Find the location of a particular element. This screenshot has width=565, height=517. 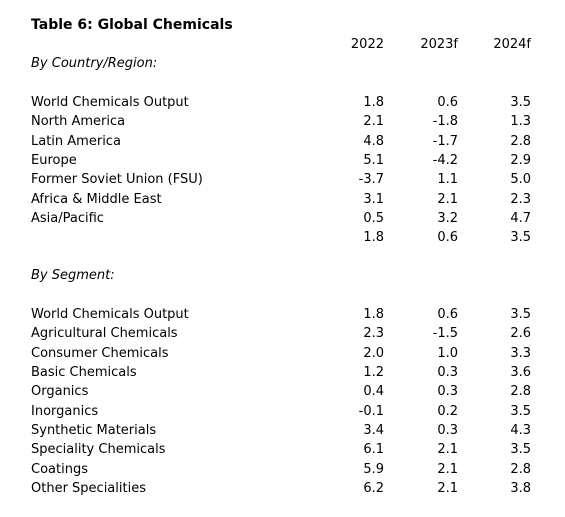

cell-value: 0.4 is located at coordinates (373, 392).